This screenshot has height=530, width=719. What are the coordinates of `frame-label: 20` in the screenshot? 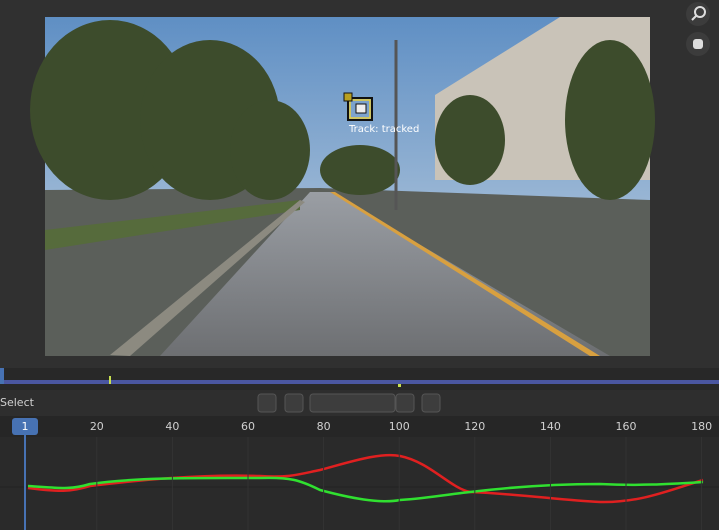 It's located at (97, 426).